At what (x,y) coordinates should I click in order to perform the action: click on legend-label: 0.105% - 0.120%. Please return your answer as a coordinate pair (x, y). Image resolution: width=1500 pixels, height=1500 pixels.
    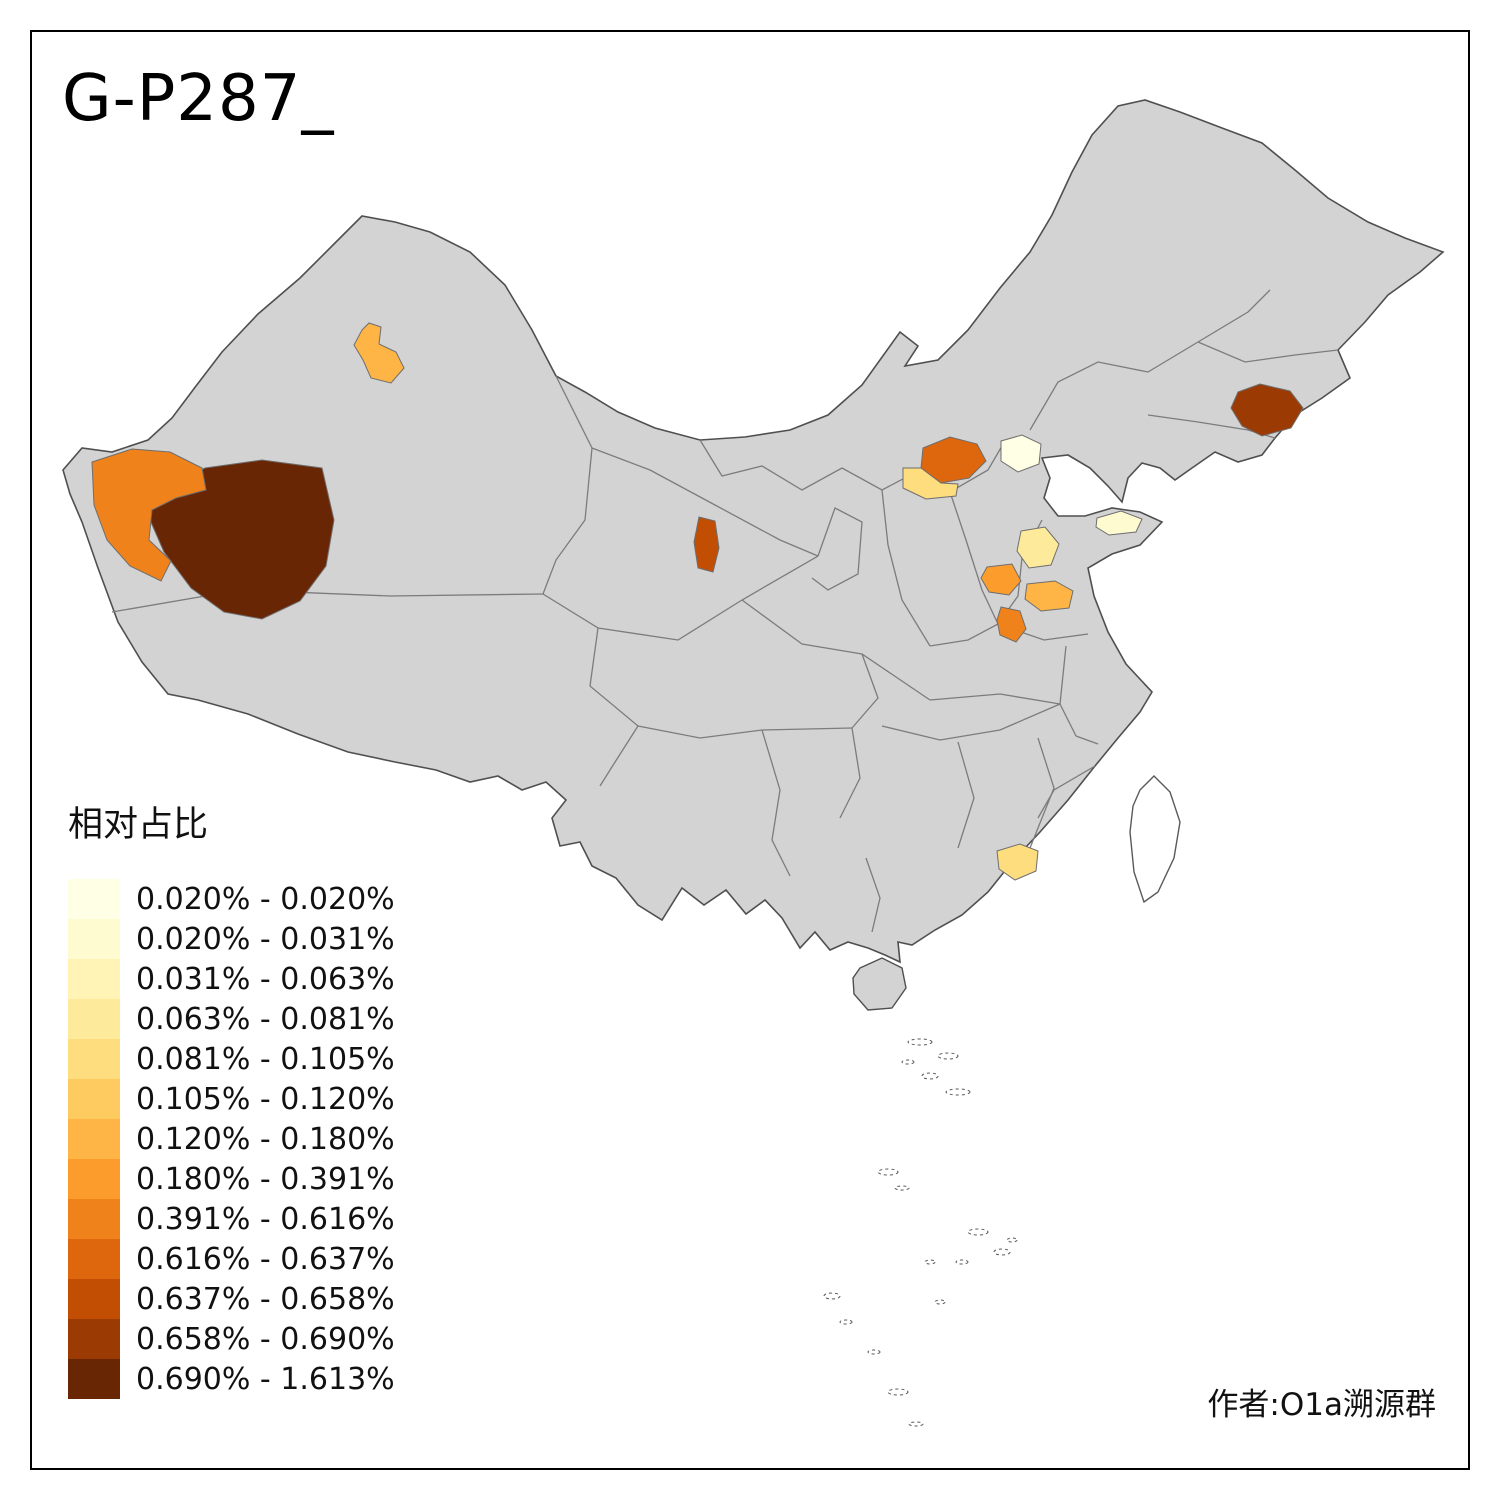
    Looking at the image, I should click on (265, 1099).